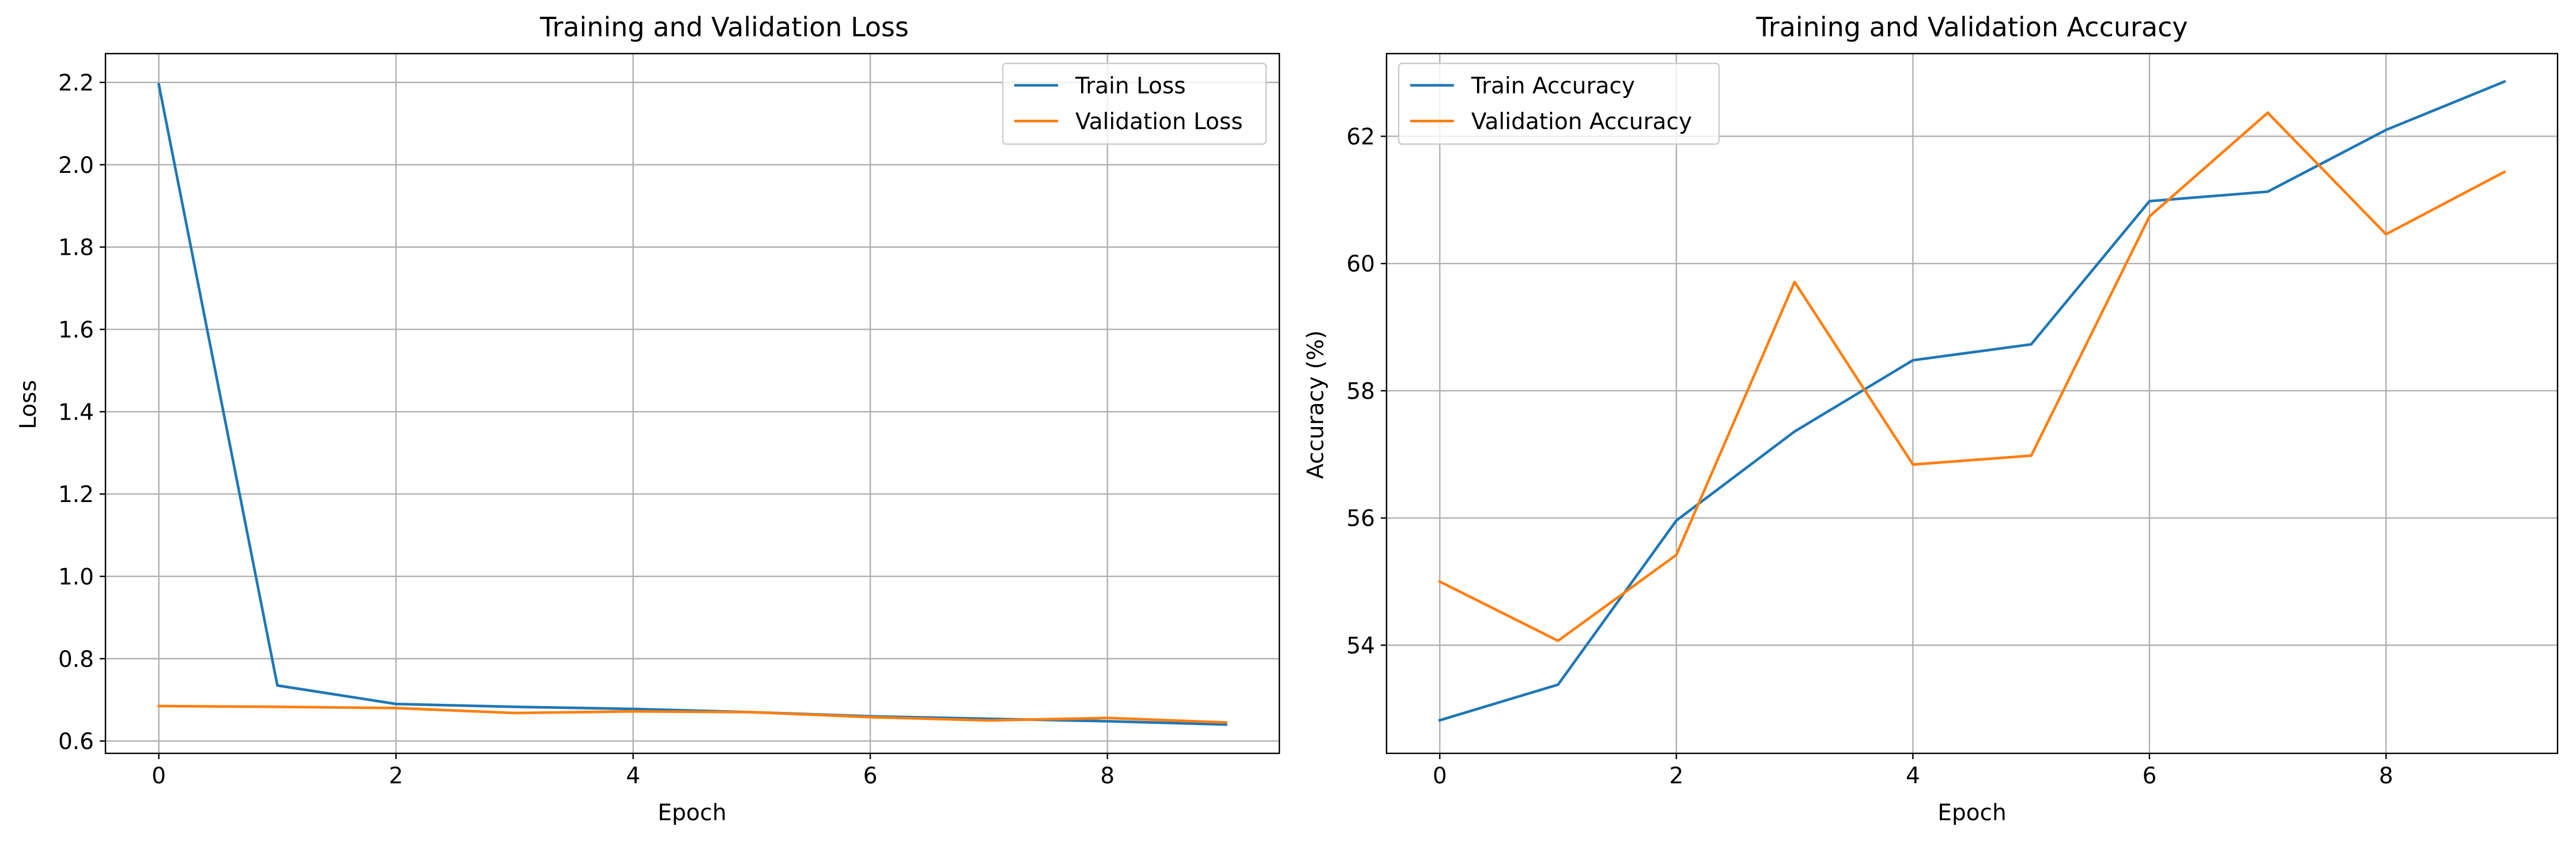 The image size is (2576, 845). I want to click on legend-label: Validation Loss, so click(1159, 122).